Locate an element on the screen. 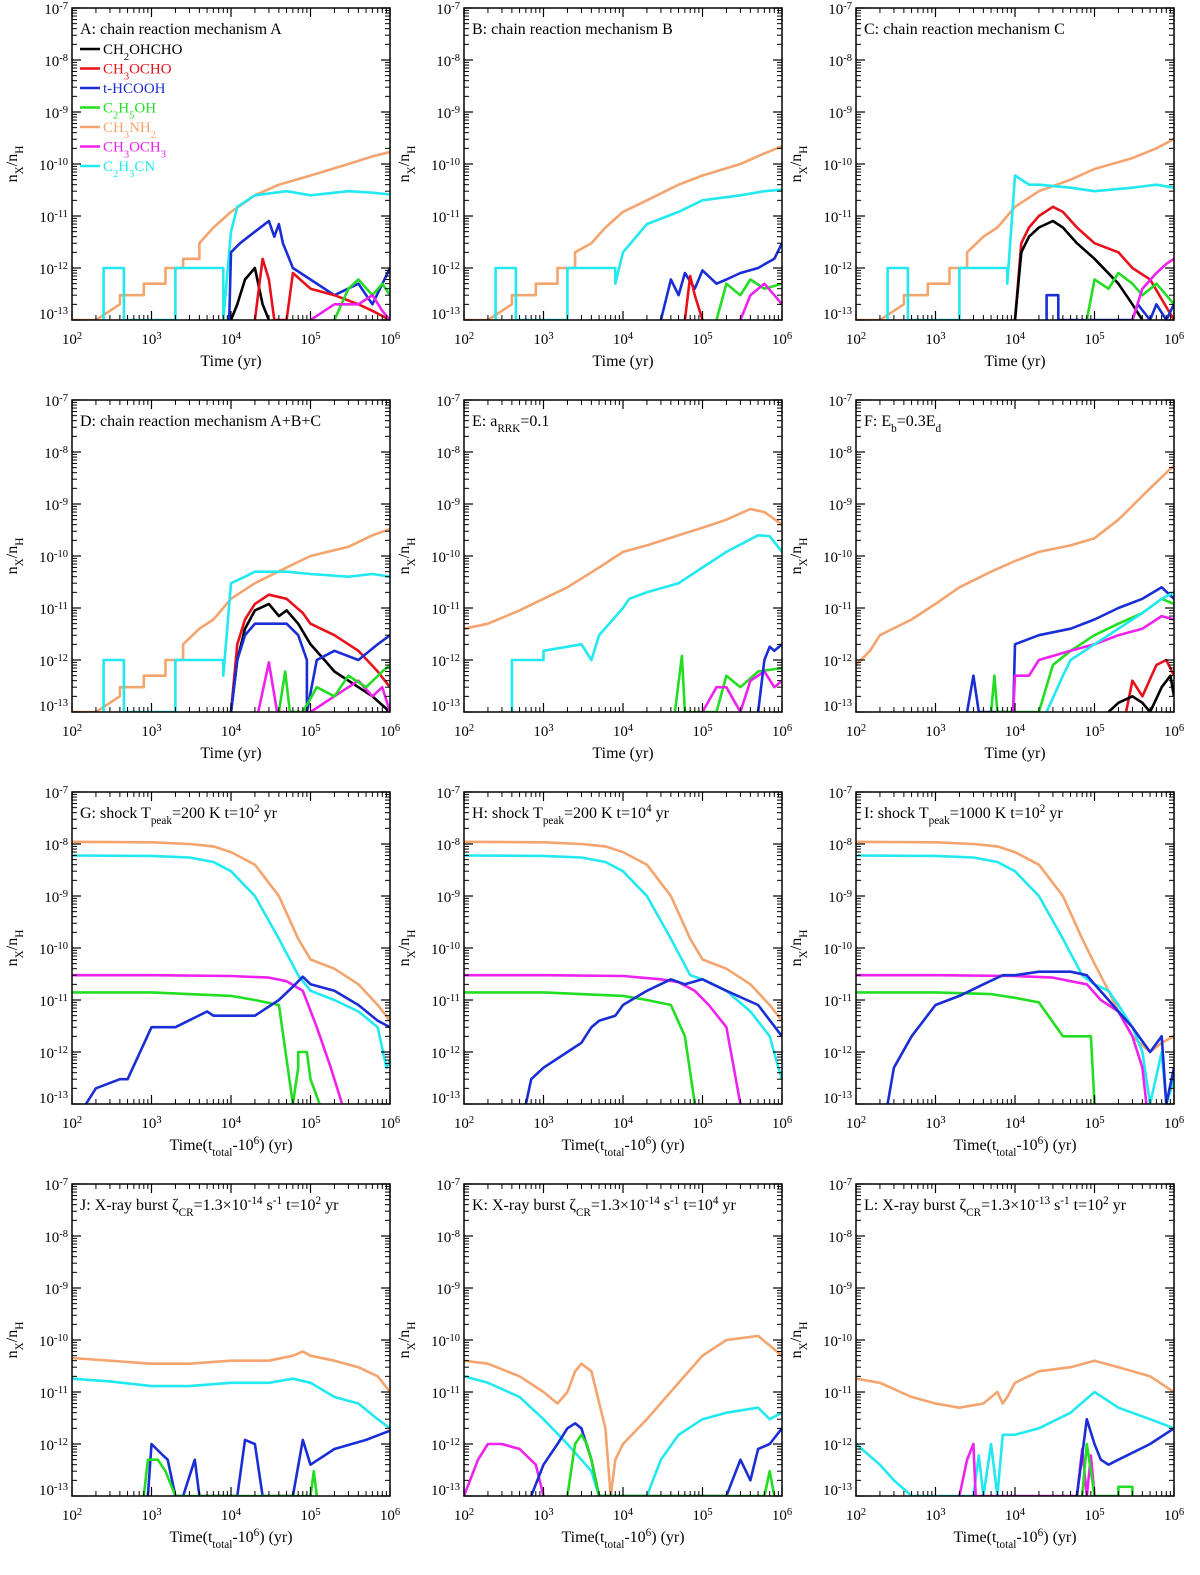  panel-title: C: chain reaction mechanism C is located at coordinates (964, 29).